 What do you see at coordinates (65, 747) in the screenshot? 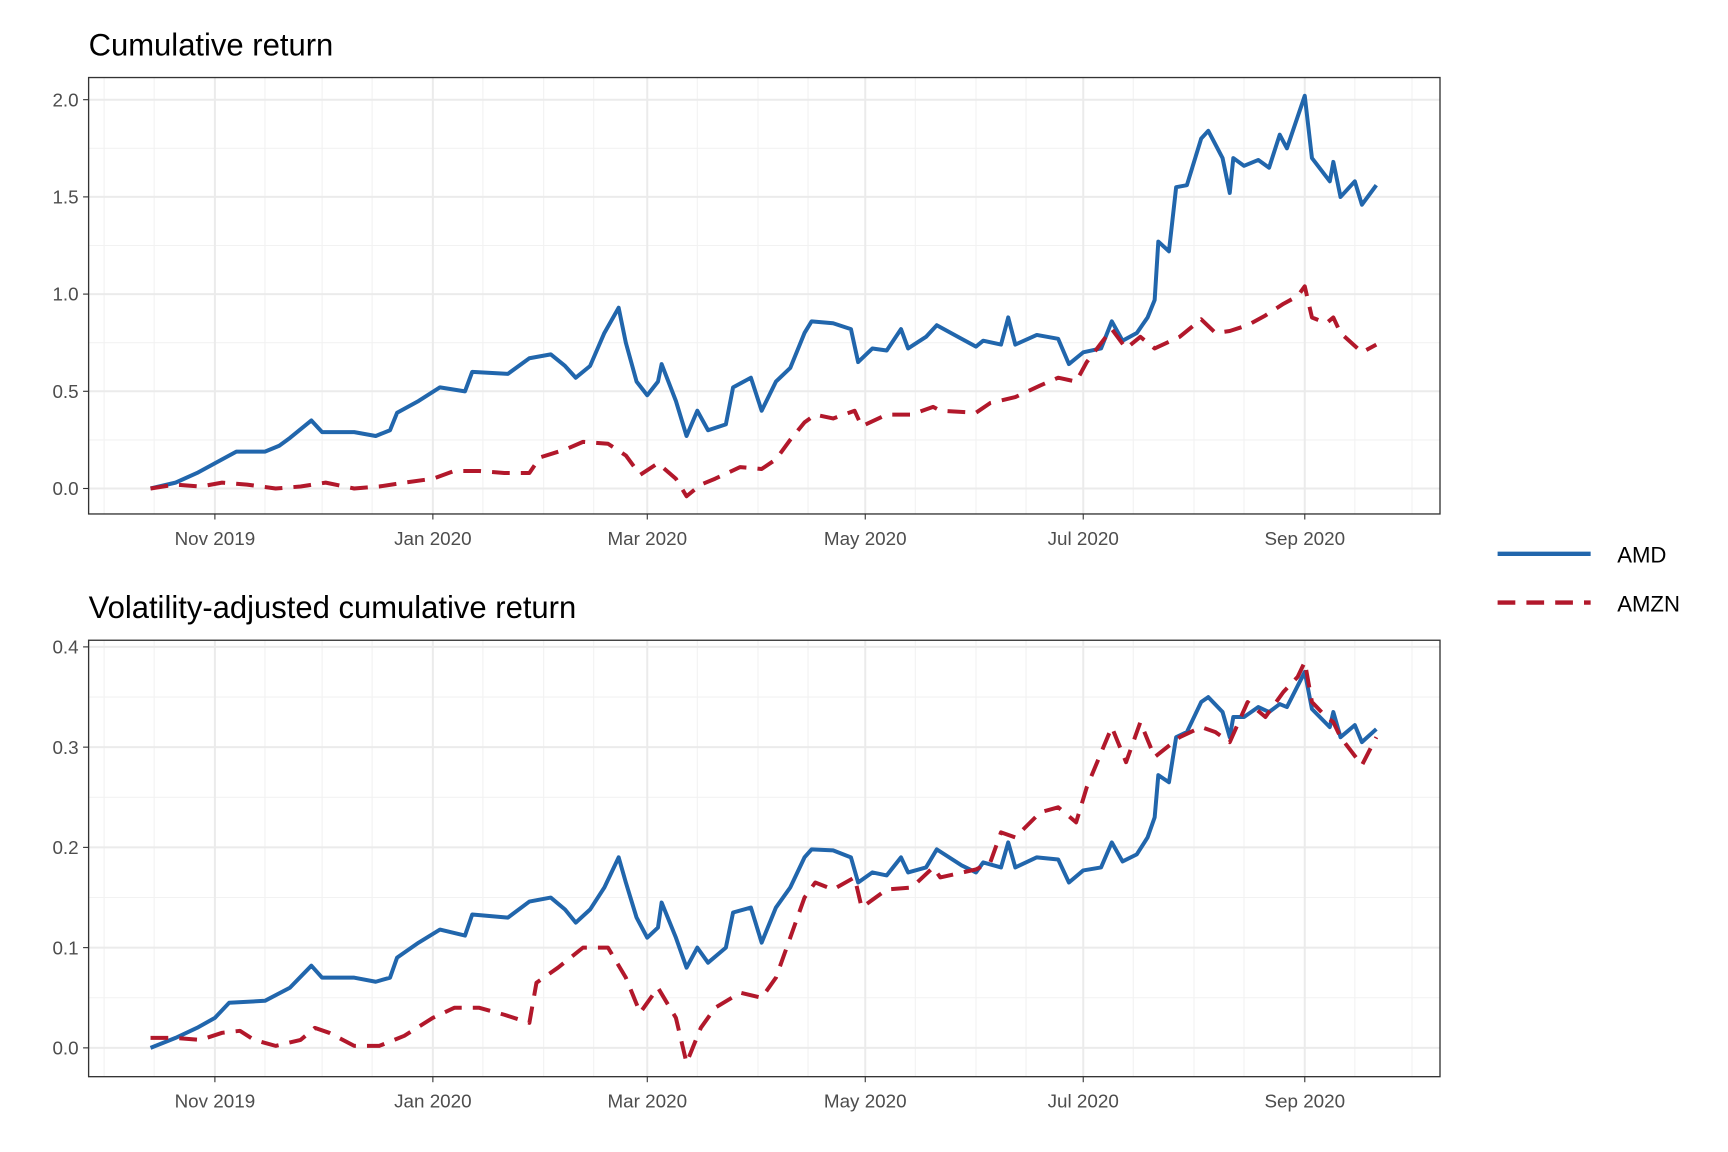
I see `y-tick-label: 0.3` at bounding box center [65, 747].